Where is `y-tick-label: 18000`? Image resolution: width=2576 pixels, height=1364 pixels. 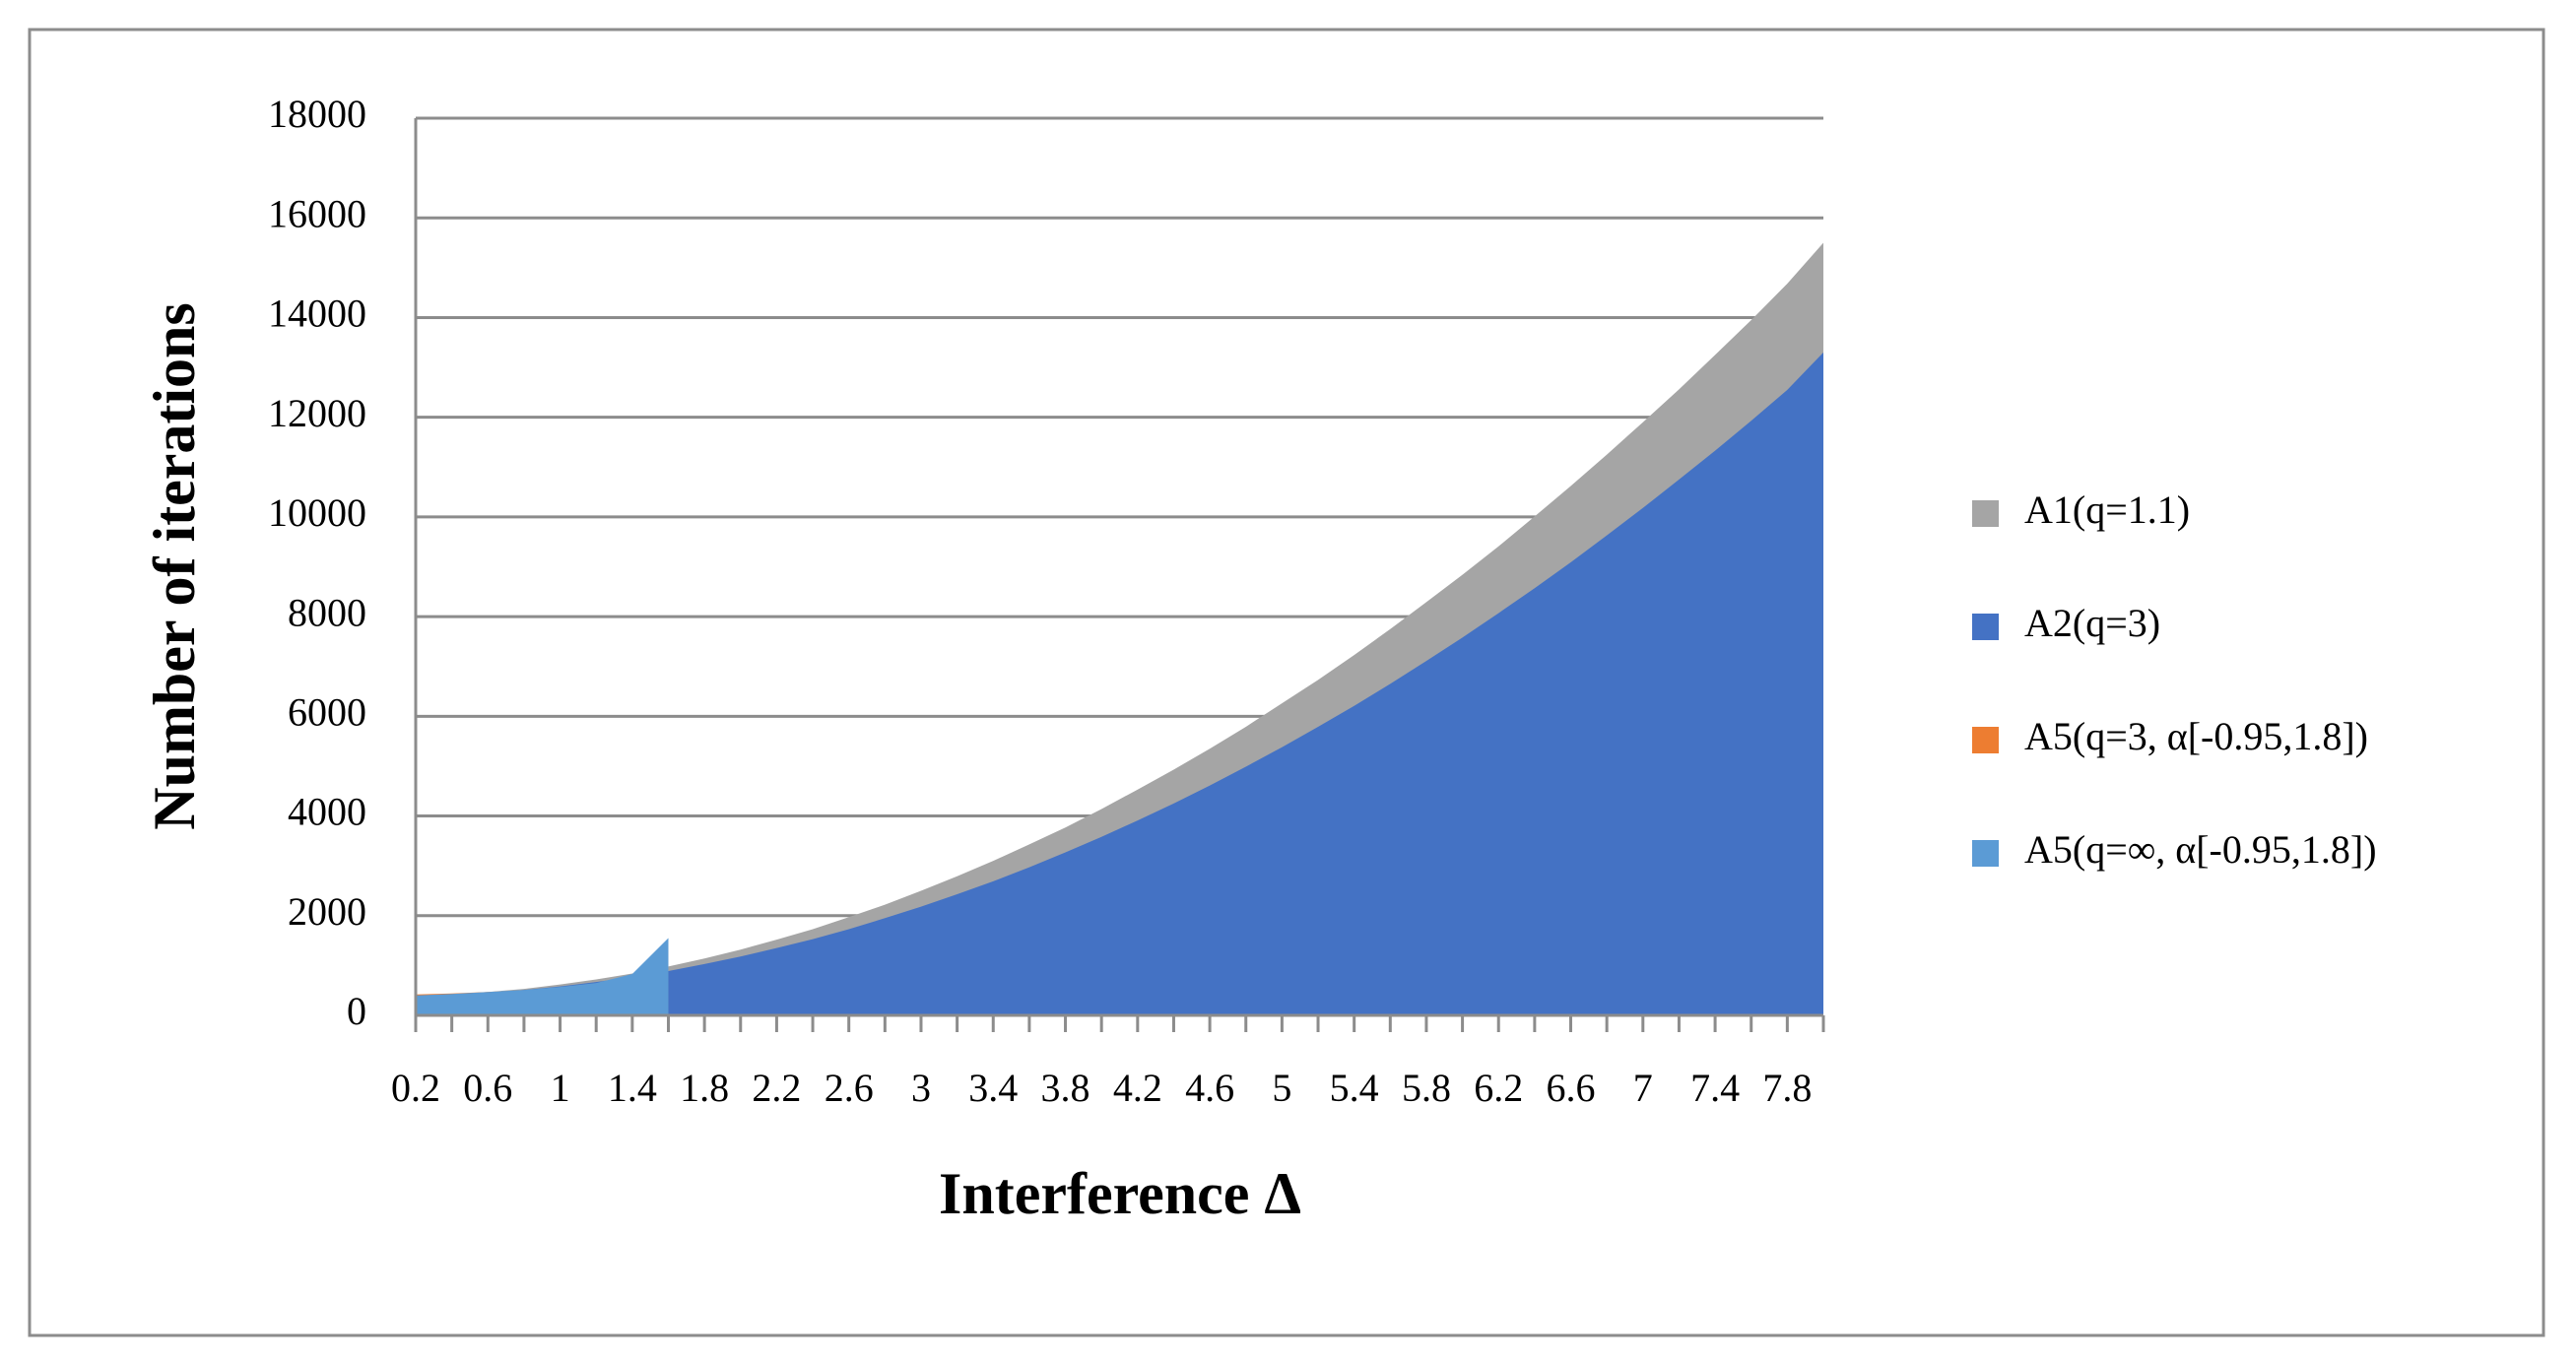 y-tick-label: 18000 is located at coordinates (317, 114).